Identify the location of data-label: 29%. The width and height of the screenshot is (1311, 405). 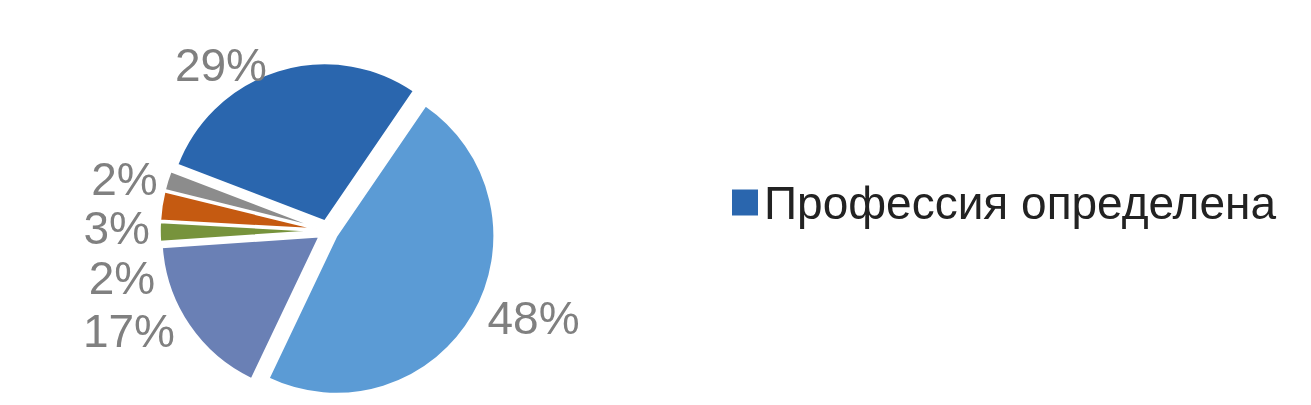
(220, 64).